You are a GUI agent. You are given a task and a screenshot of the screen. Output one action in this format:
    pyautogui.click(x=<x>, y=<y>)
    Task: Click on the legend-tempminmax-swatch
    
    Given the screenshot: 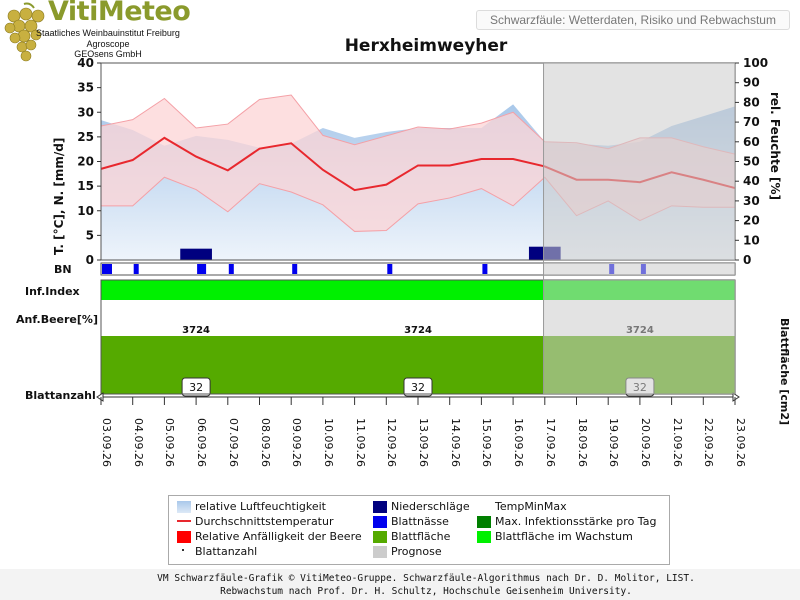 What is the action you would take?
    pyautogui.click(x=484, y=507)
    